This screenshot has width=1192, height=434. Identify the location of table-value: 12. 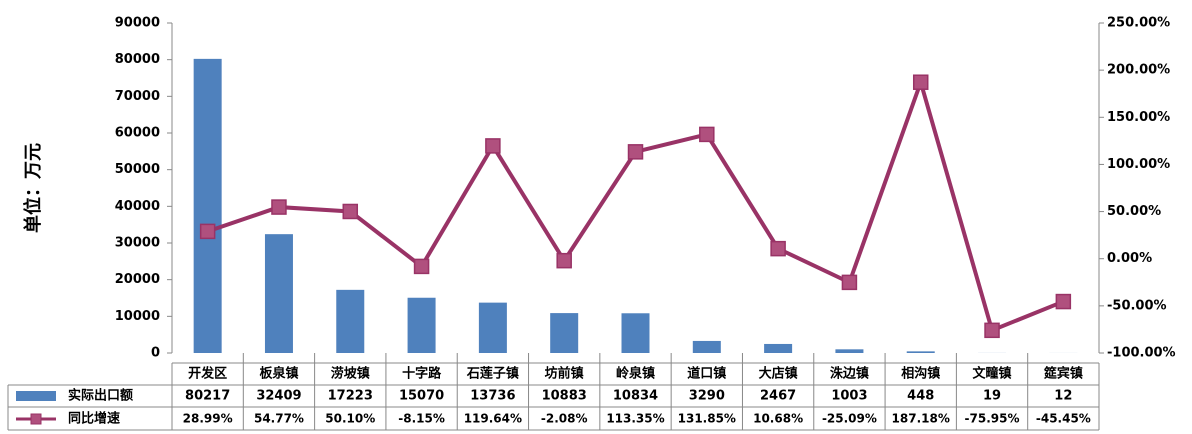
(1063, 396).